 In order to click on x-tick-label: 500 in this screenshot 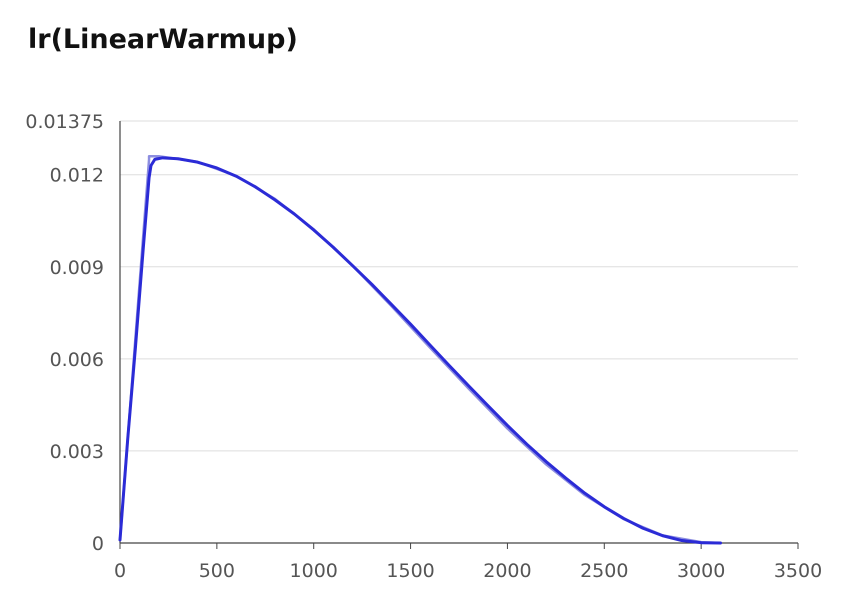, I will do `click(217, 571)`.